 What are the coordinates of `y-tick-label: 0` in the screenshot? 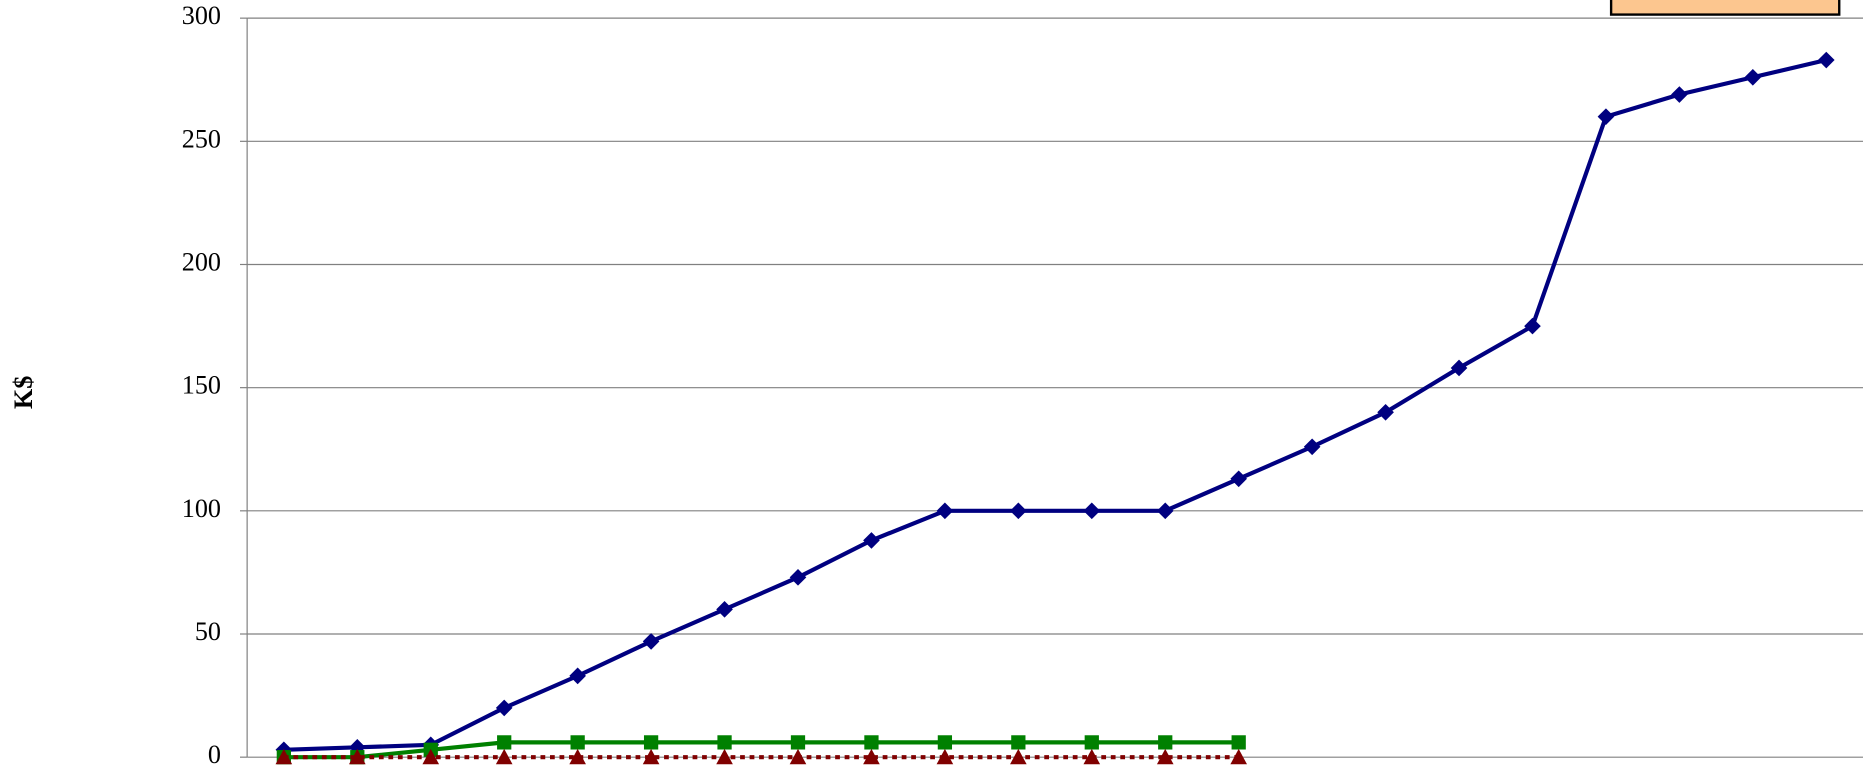 It's located at (214, 753).